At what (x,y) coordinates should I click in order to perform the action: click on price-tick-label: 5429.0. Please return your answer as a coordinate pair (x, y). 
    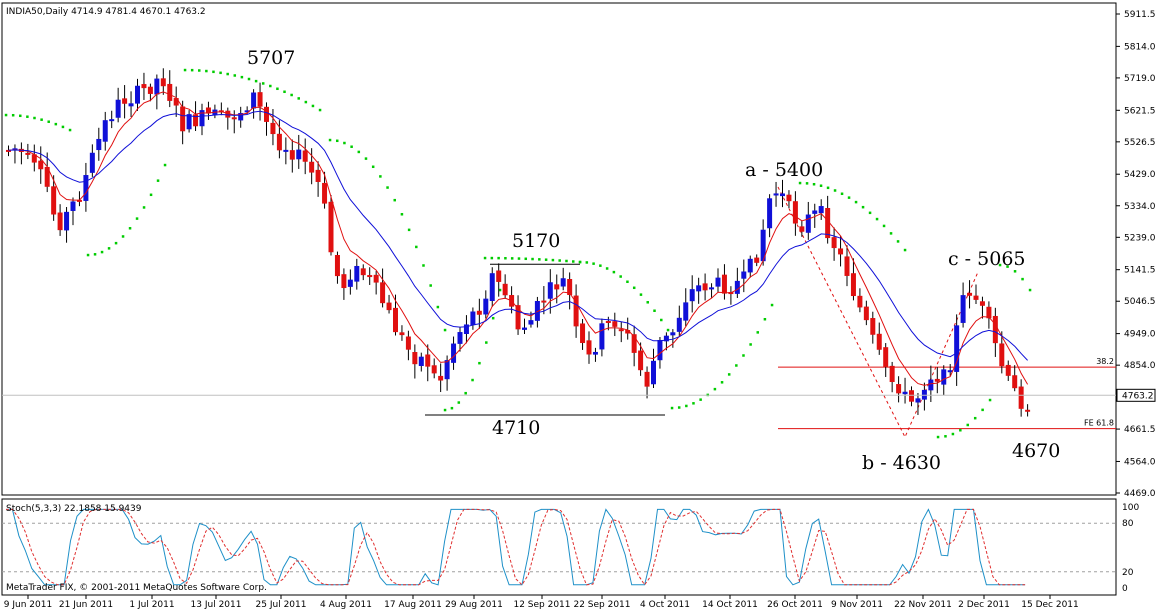
    Looking at the image, I should click on (1140, 175).